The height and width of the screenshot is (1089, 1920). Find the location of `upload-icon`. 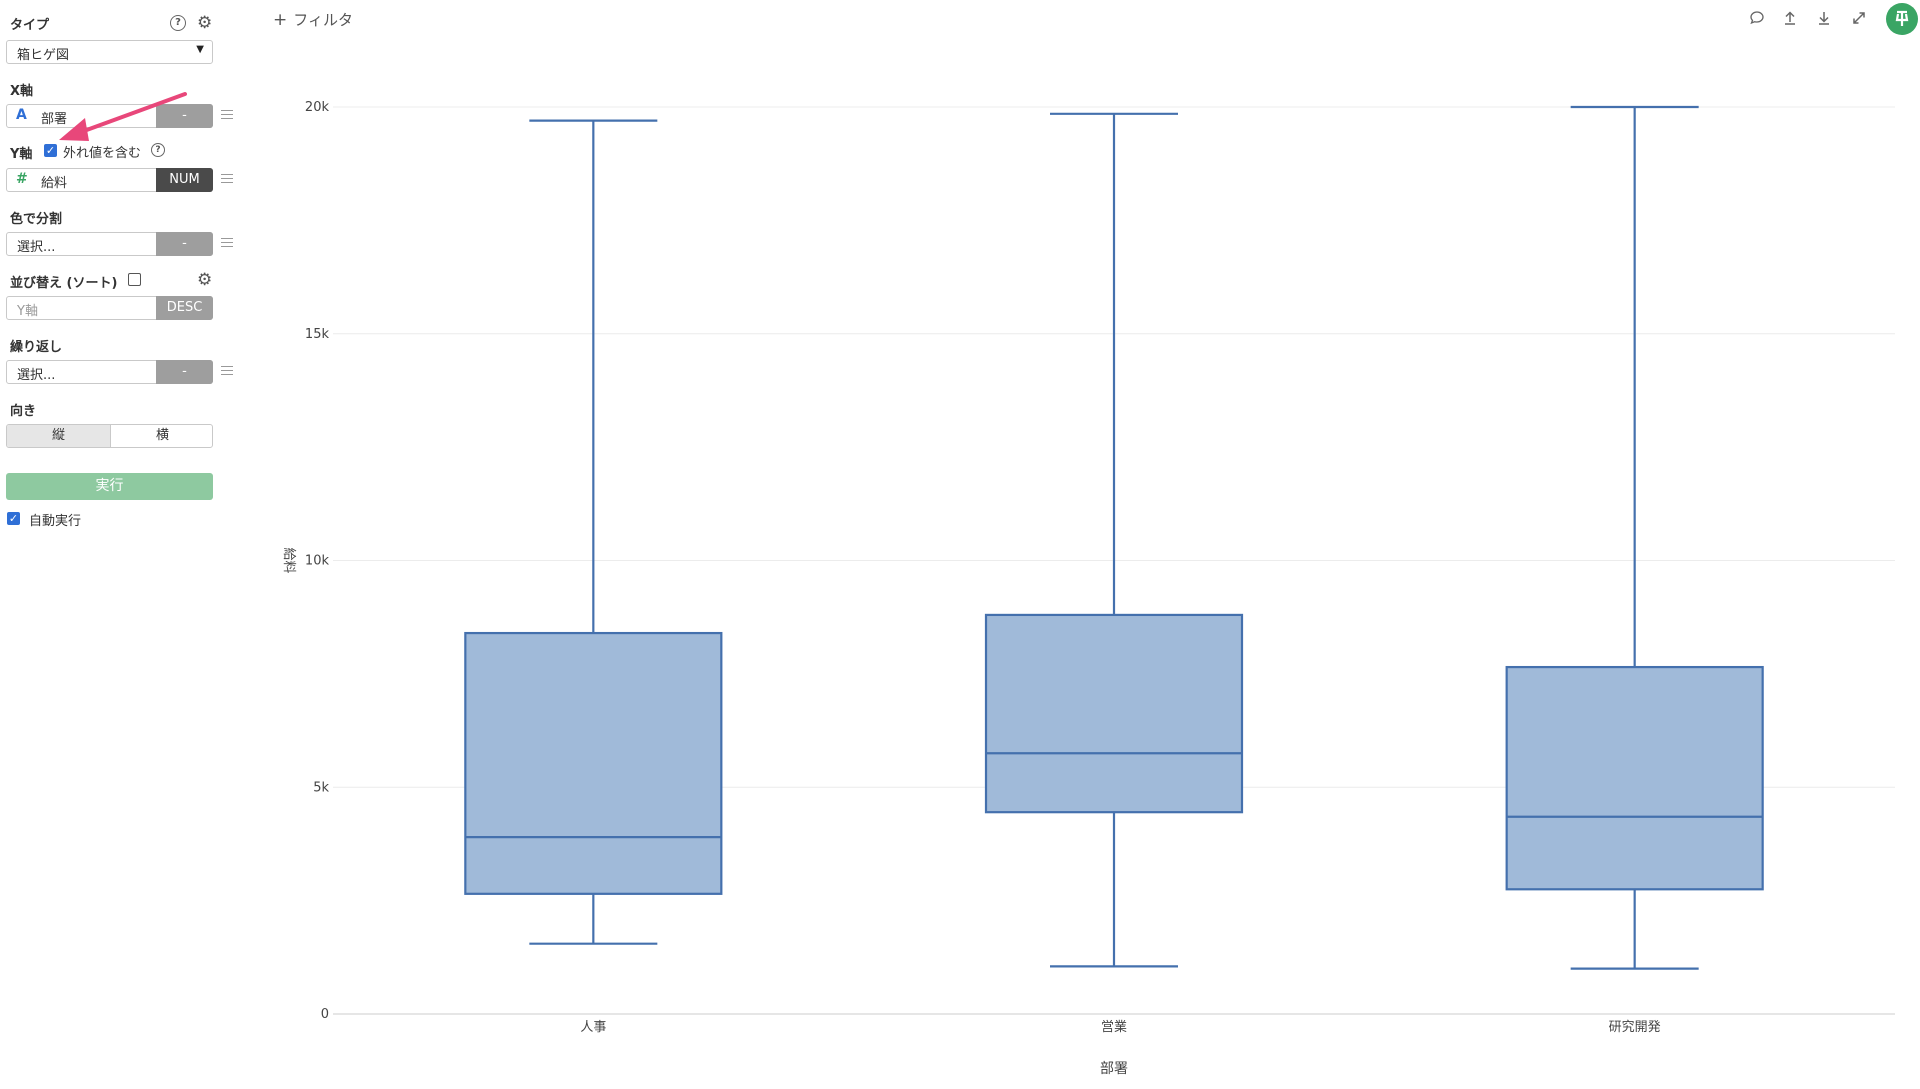

upload-icon is located at coordinates (1790, 20).